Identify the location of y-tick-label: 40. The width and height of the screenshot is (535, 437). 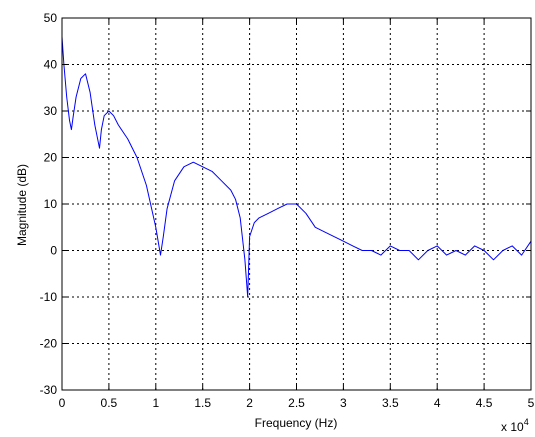
(51, 65).